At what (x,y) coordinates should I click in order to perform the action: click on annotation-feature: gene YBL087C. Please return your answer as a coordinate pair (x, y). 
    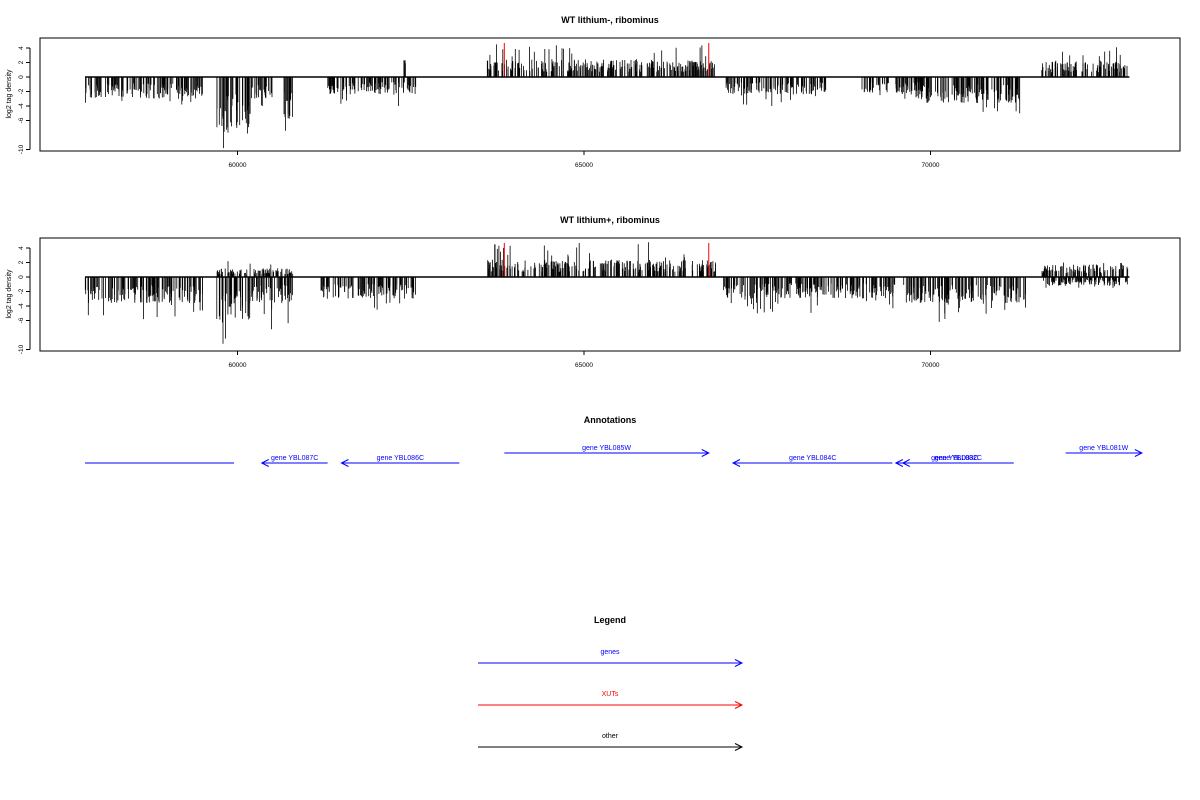
    Looking at the image, I should click on (294, 461).